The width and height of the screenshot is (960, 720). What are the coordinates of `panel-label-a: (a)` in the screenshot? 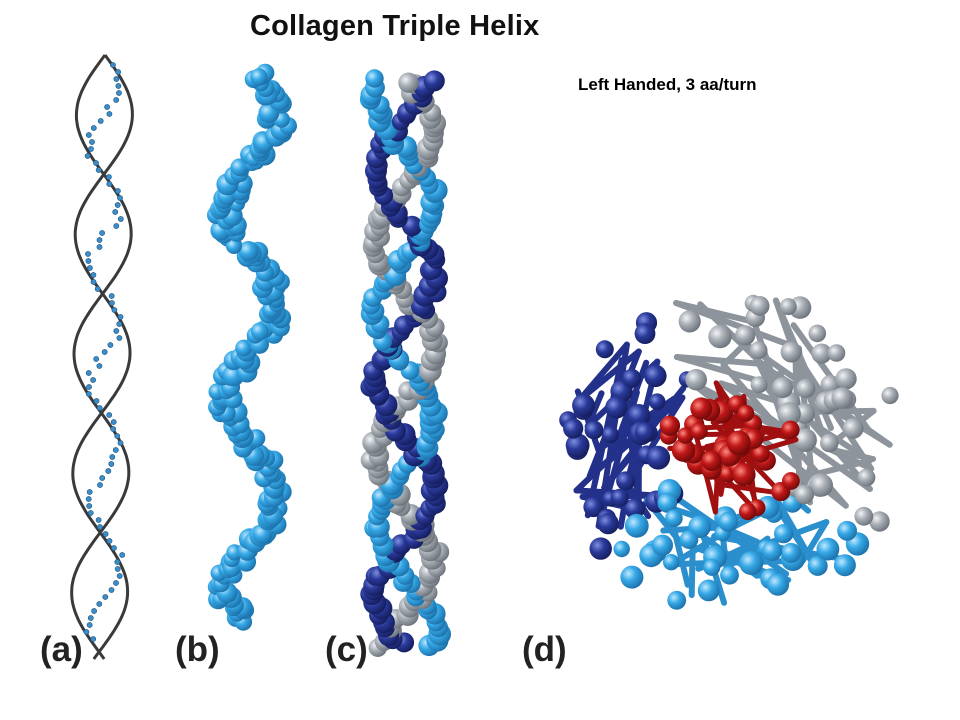 It's located at (61, 649).